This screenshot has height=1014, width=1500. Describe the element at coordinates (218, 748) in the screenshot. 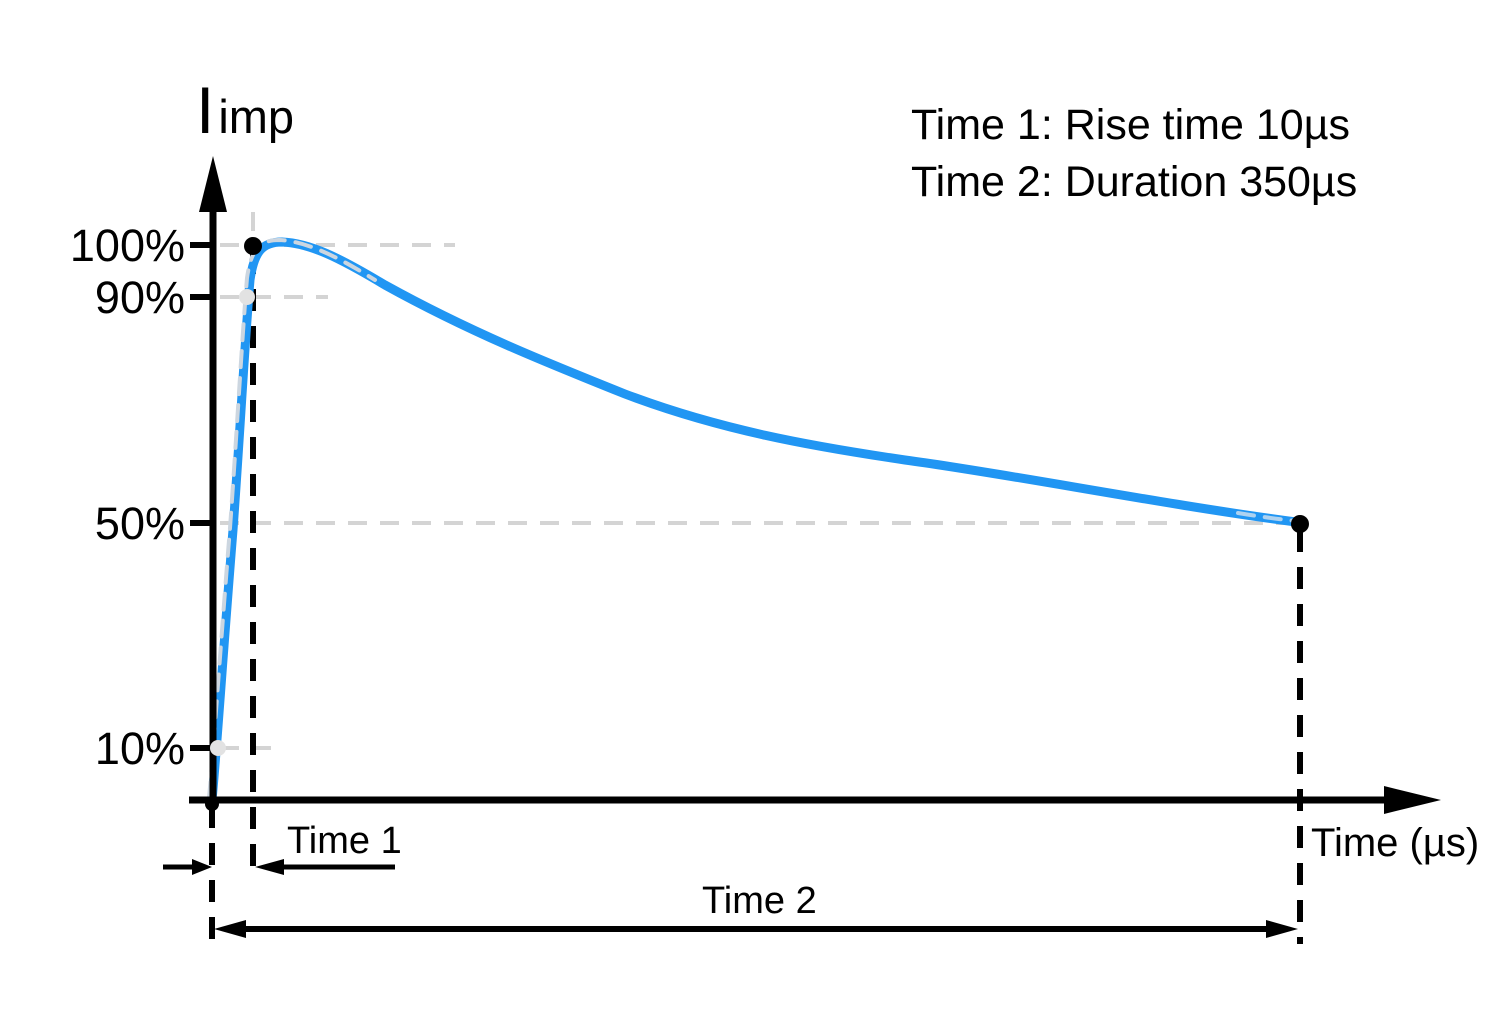

I see `rise-10pct-marker-dot` at that location.